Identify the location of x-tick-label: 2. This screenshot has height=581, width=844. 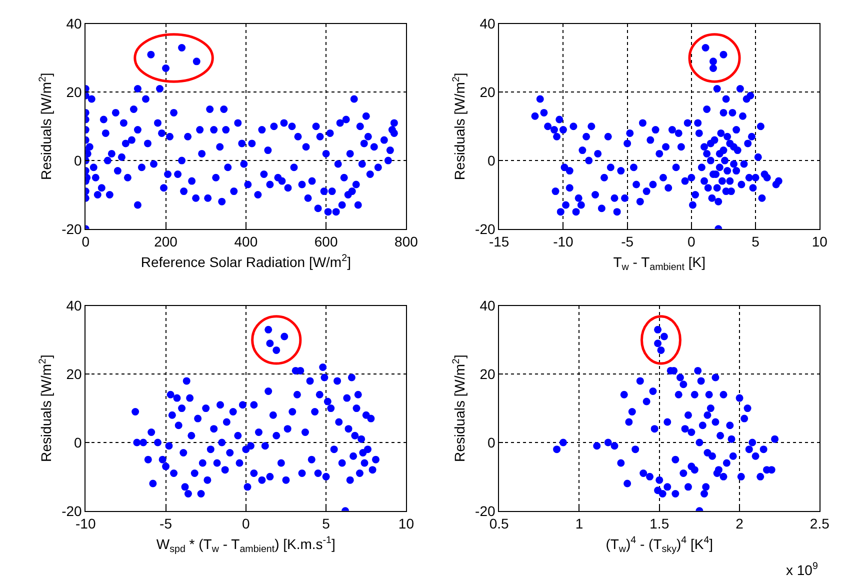
(740, 524).